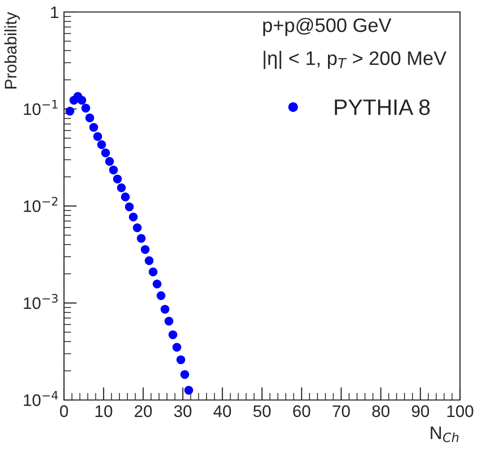 Image resolution: width=479 pixels, height=451 pixels. Describe the element at coordinates (41, 302) in the screenshot. I see `y-tick-label: 10$^{−3}$` at that location.